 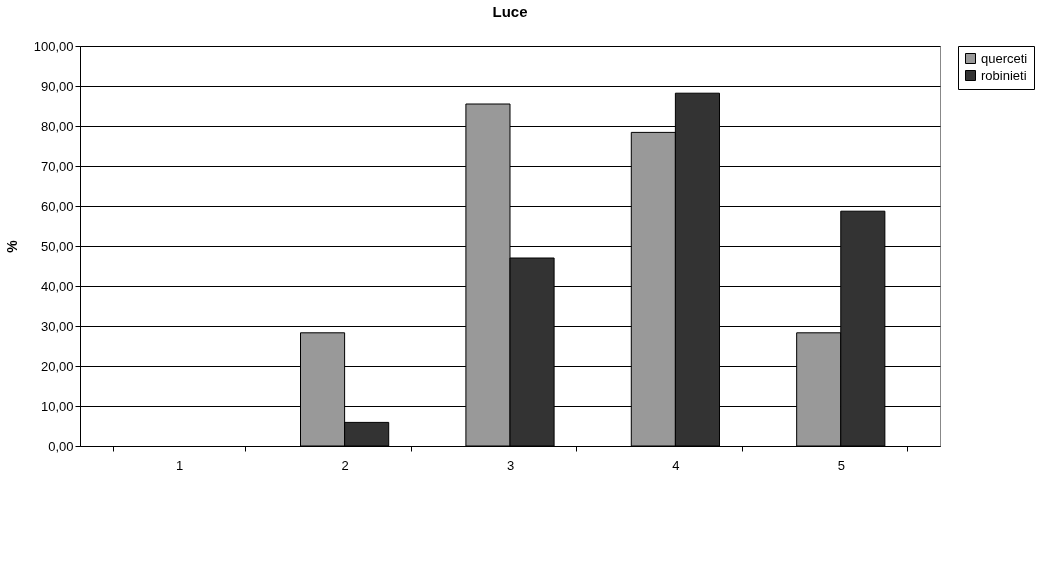 I want to click on y-tick-label: 80,00, so click(x=57, y=126).